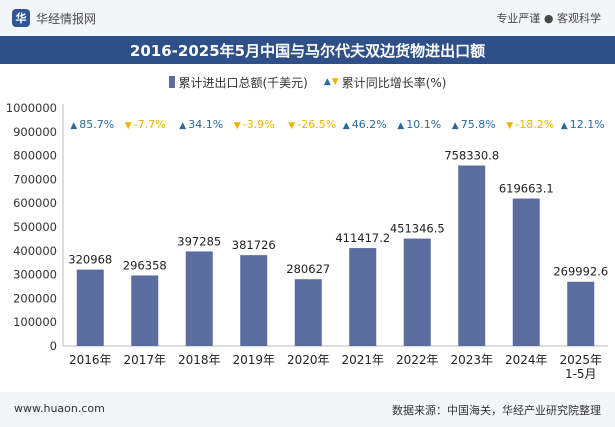  I want to click on x-tick-label: 2018年, so click(199, 360).